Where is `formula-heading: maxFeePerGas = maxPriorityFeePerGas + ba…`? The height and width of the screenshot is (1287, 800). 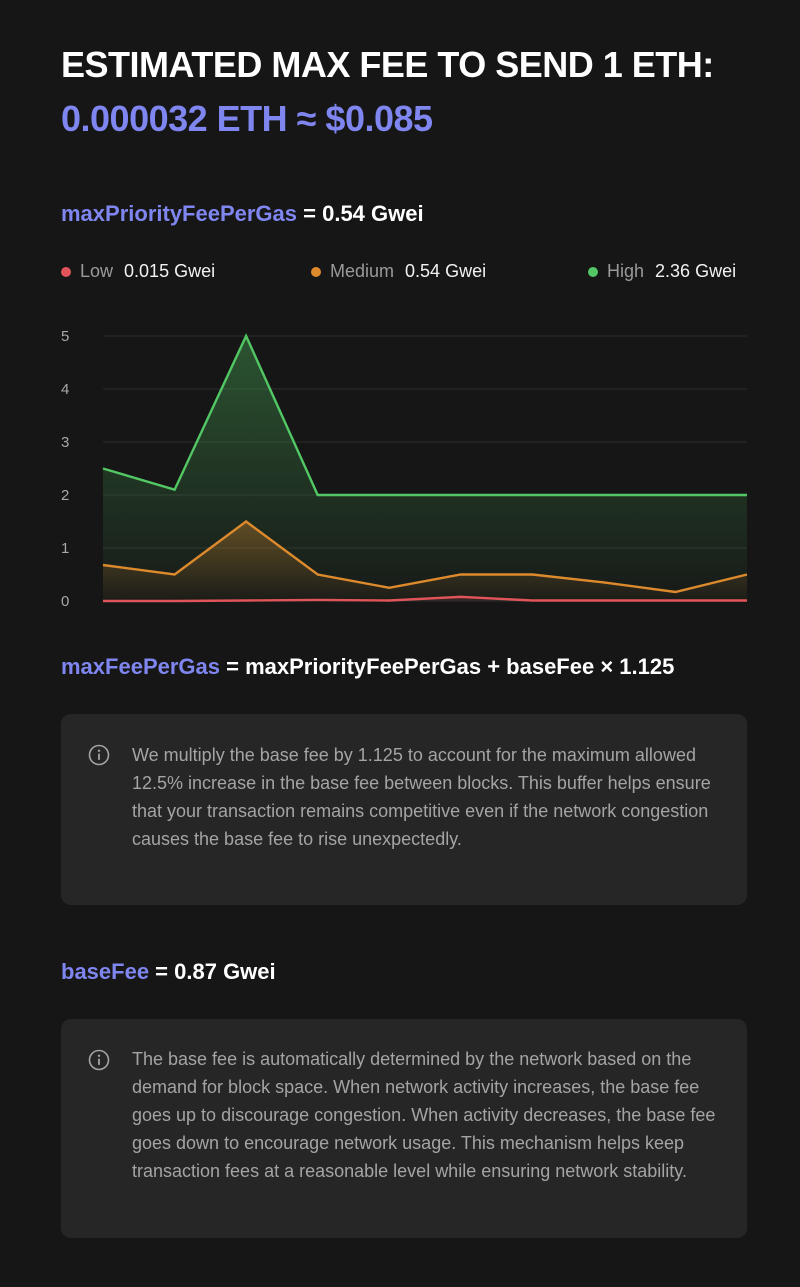 formula-heading: maxFeePerGas = maxPriorityFeePerGas + ba… is located at coordinates (367, 667).